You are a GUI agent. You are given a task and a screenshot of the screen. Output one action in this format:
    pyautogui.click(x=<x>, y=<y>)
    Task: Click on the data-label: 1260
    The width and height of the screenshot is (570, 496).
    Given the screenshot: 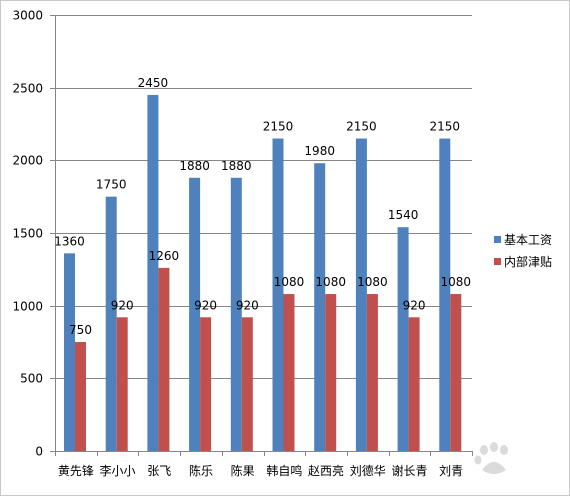 What is the action you would take?
    pyautogui.click(x=164, y=256)
    